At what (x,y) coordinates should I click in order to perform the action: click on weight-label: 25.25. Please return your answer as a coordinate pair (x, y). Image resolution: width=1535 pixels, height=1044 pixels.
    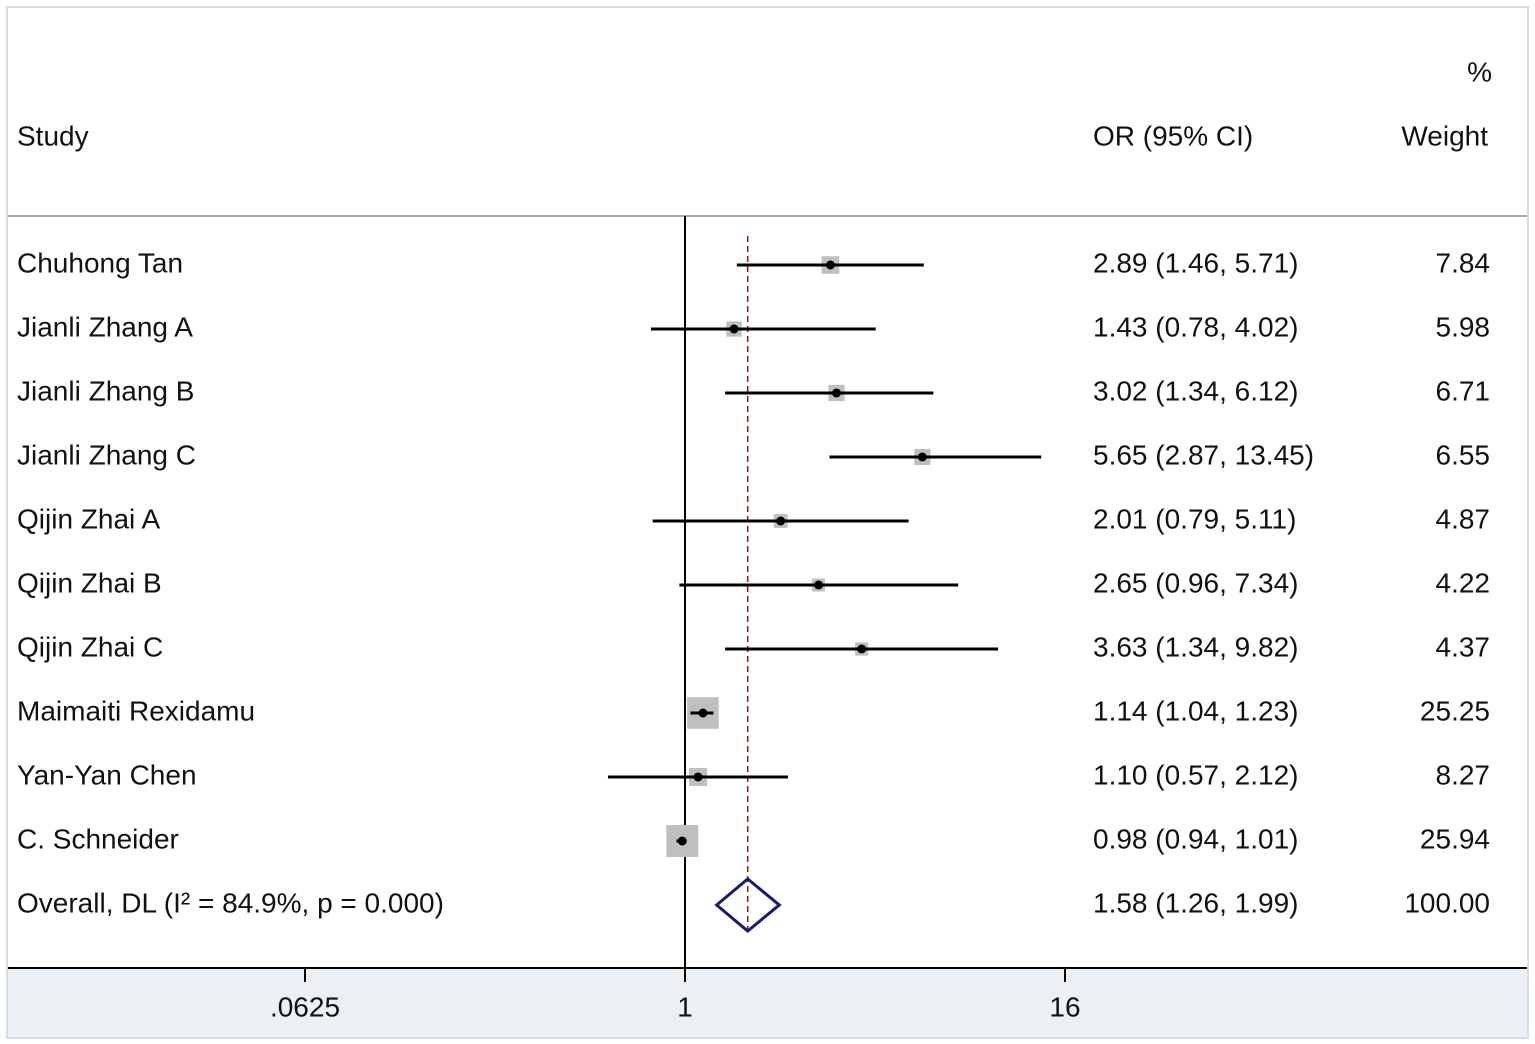
    Looking at the image, I should click on (1455, 710).